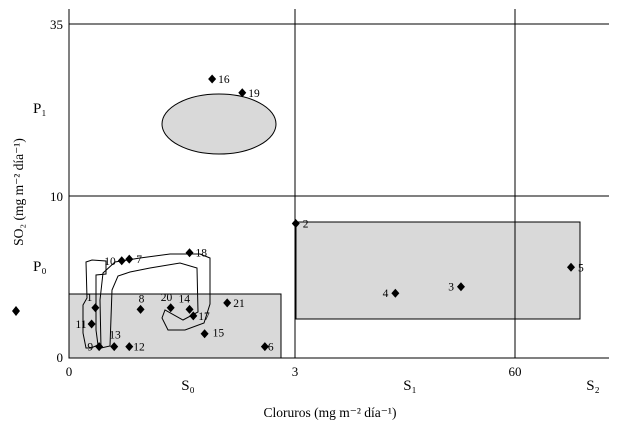 The image size is (620, 423). I want to click on y-category-p1: P₁, so click(40, 109).